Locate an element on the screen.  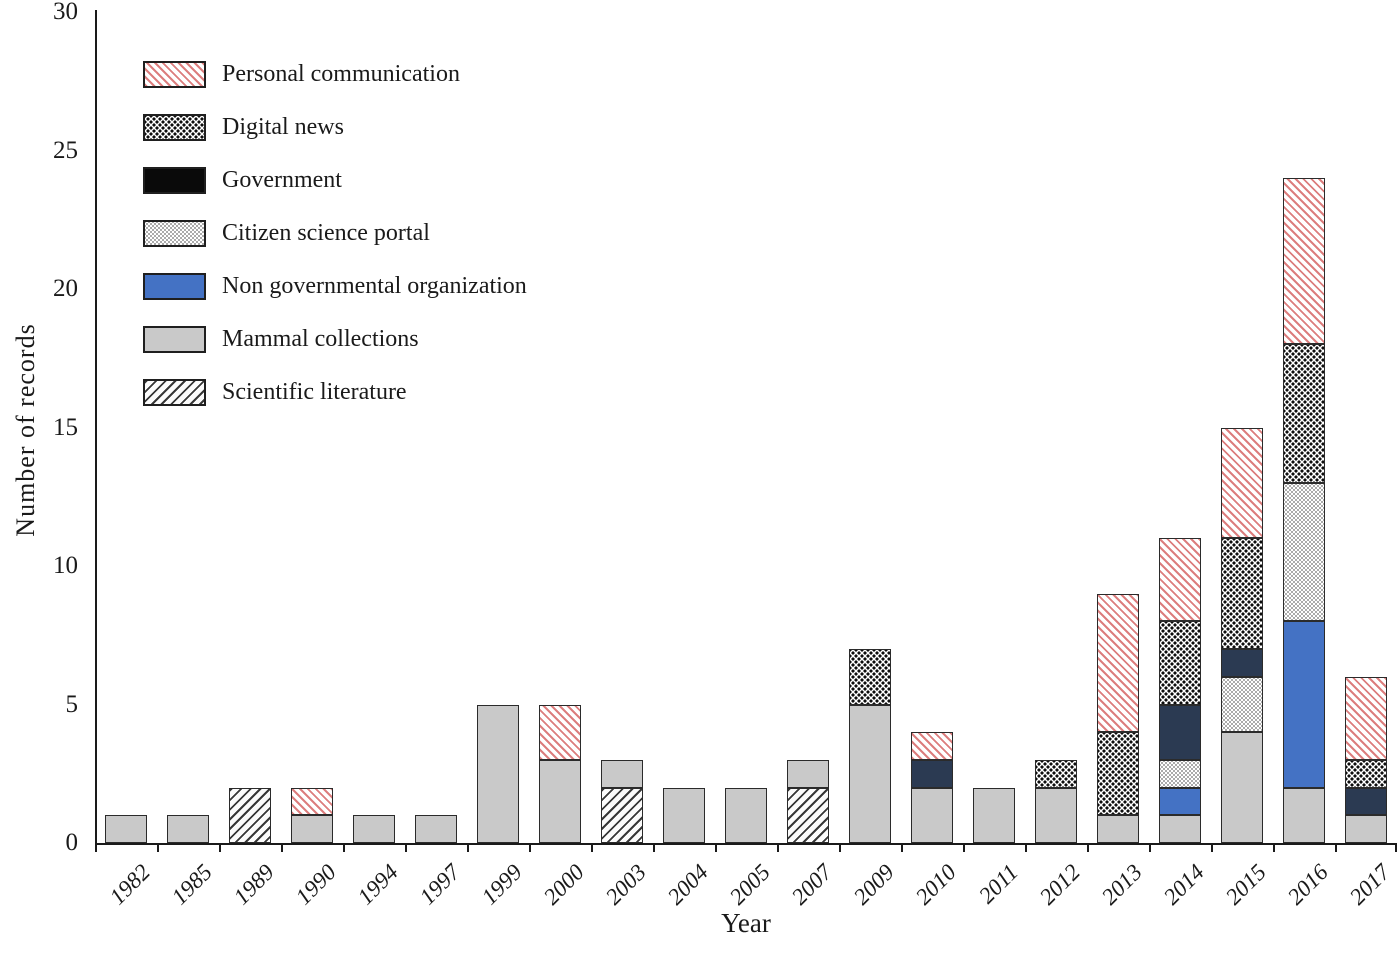
bar-2004 is located at coordinates (684, 815).